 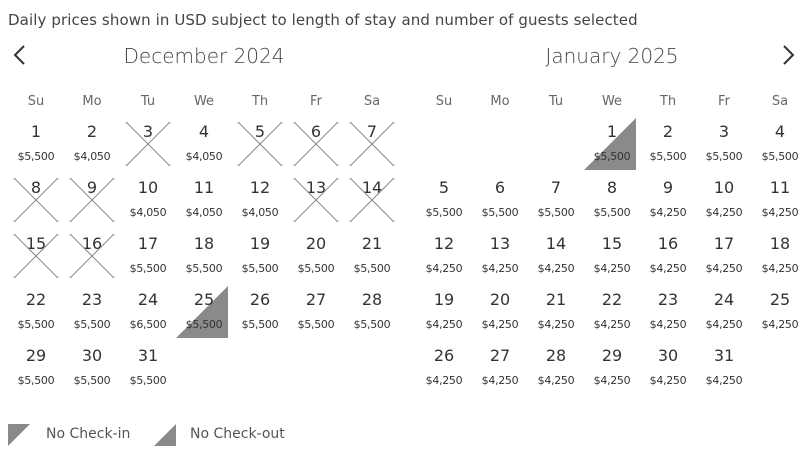 I want to click on calendar-day: 20 $4,250, so click(x=500, y=314).